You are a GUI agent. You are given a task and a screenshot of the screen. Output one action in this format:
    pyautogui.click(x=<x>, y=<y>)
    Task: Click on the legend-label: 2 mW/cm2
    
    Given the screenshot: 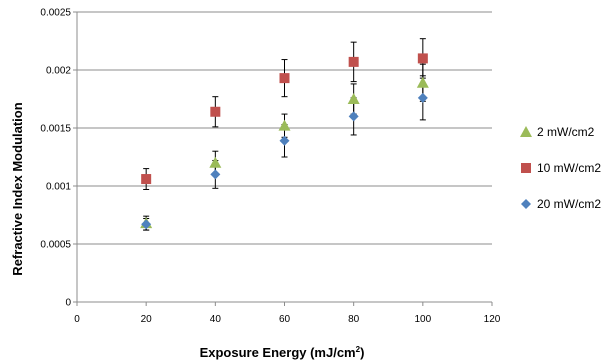 What is the action you would take?
    pyautogui.click(x=566, y=132)
    